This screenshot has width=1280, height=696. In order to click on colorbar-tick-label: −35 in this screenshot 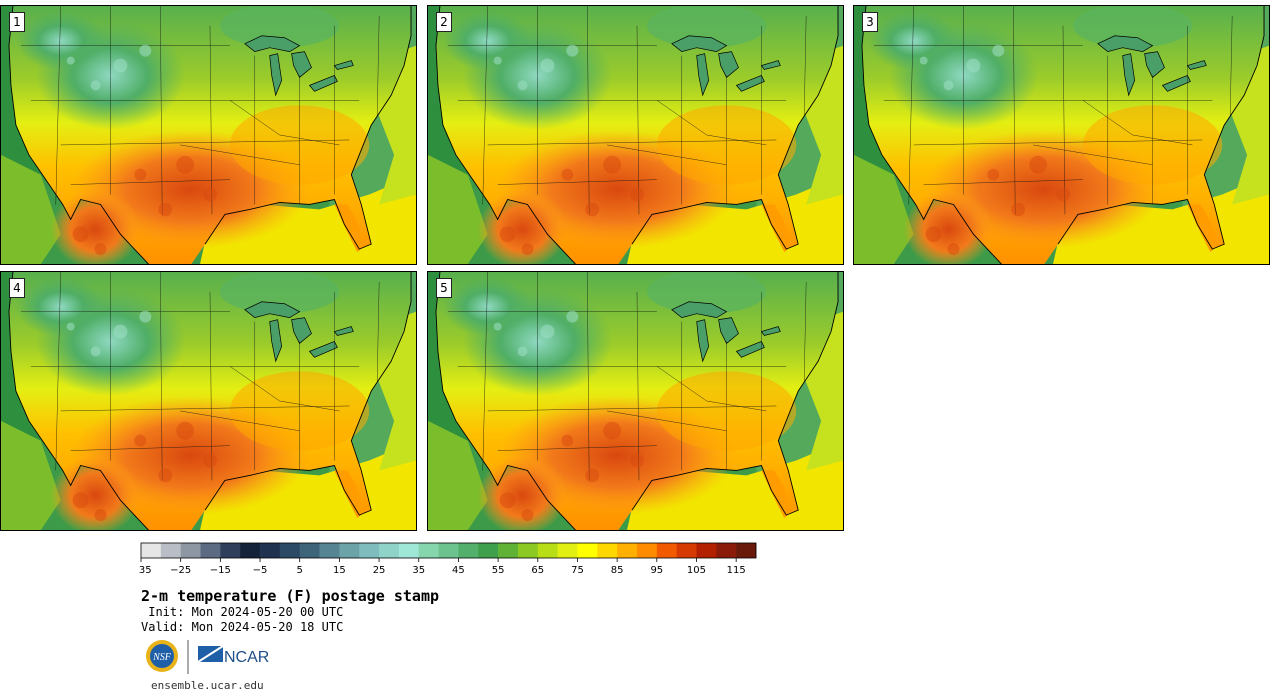, I will do `click(145, 570)`.